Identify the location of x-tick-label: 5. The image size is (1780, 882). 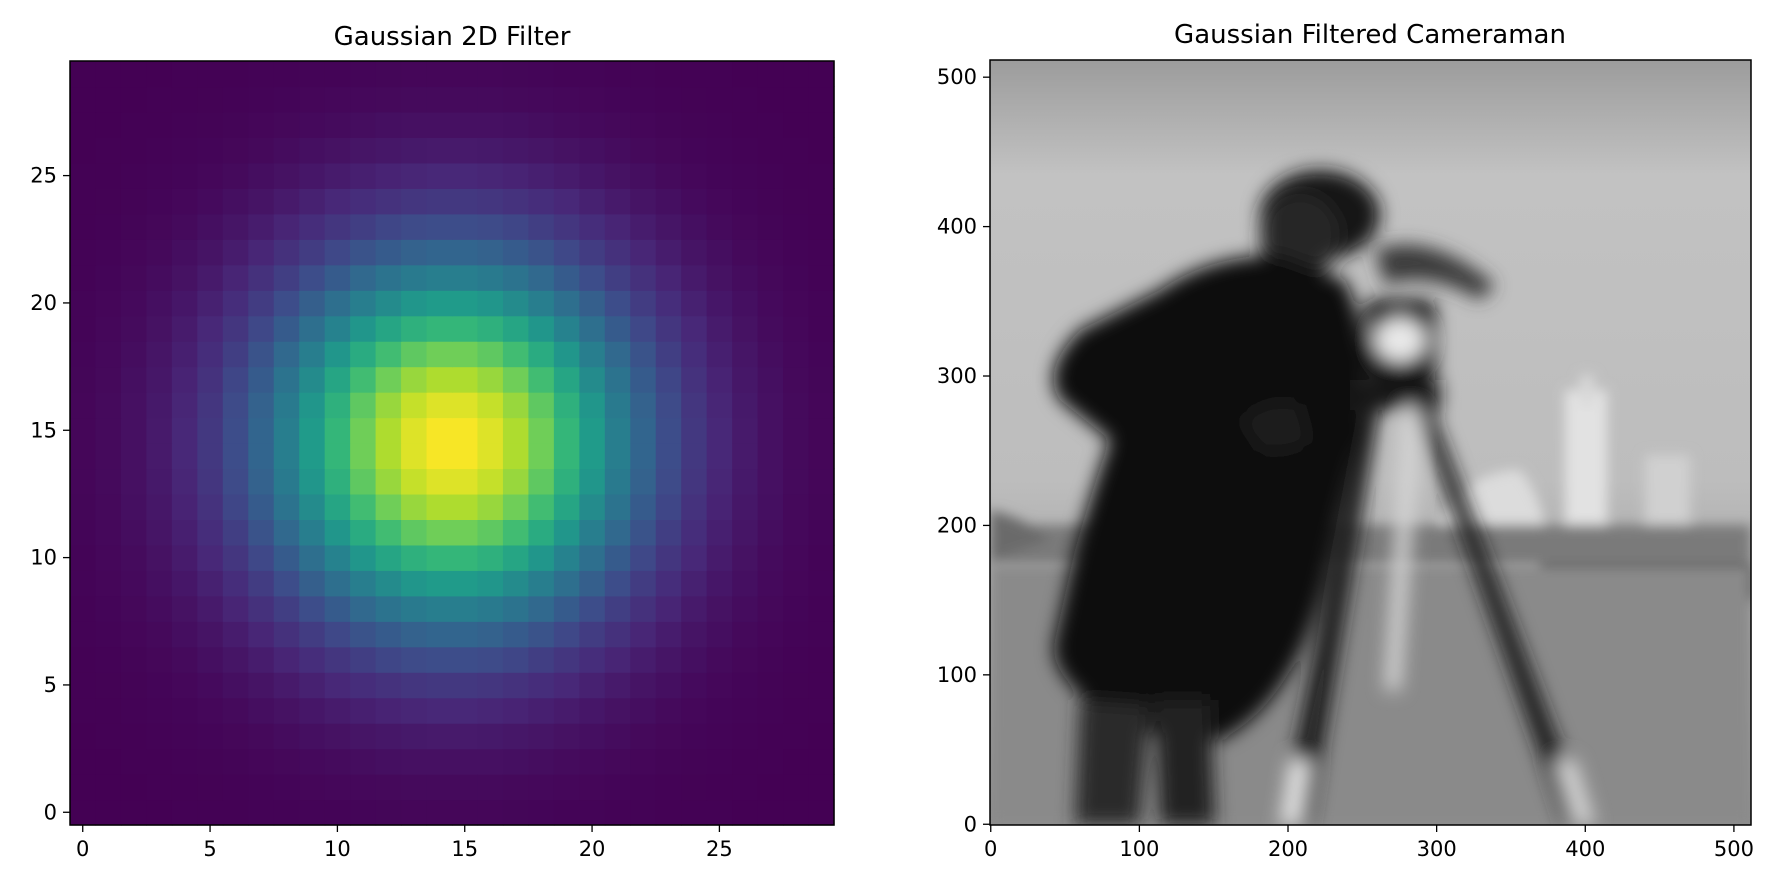
(209, 849).